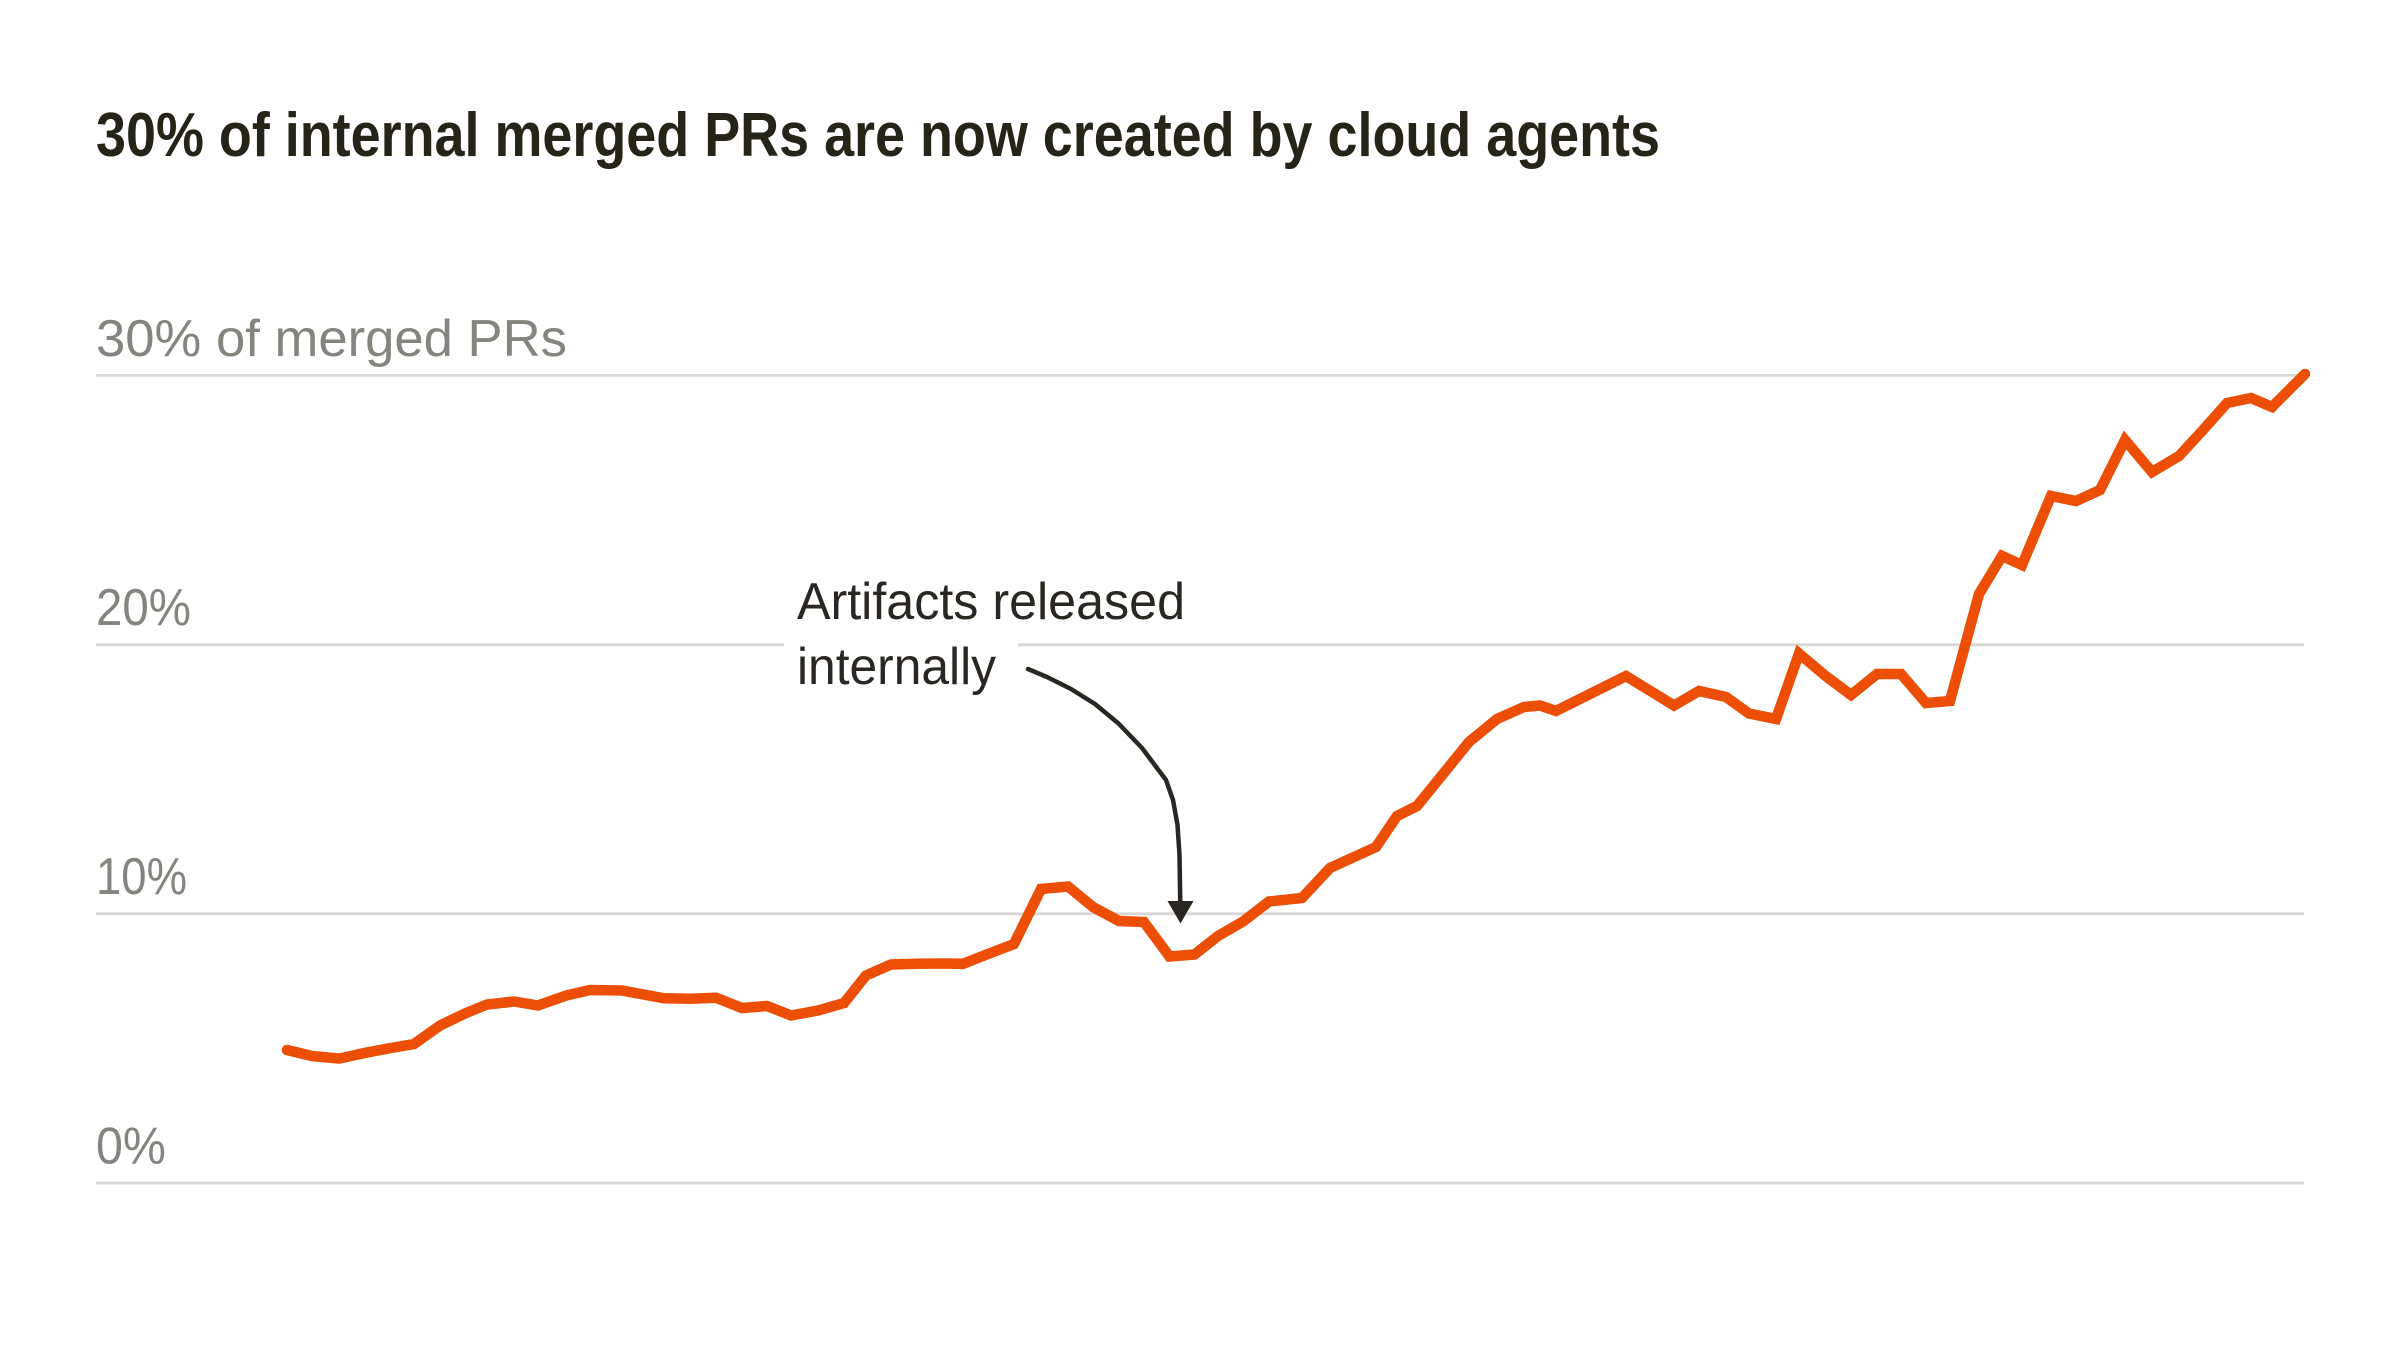 This screenshot has width=2400, height=1350. Describe the element at coordinates (131, 1147) in the screenshot. I see `svg-text: 0%` at that location.